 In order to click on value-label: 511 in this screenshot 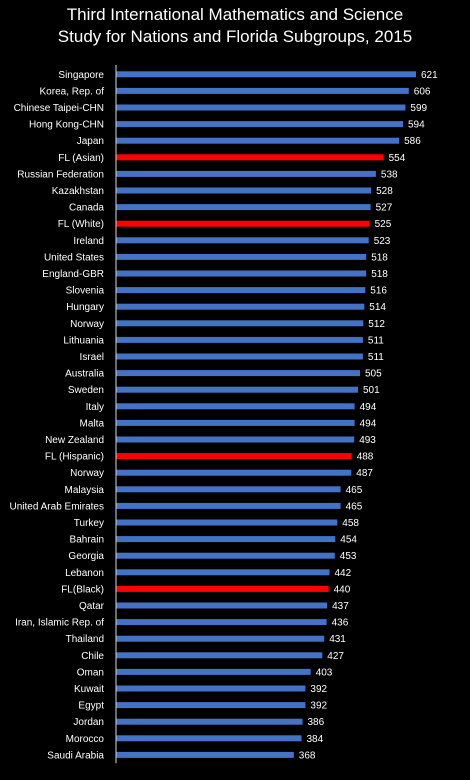, I will do `click(376, 357)`.